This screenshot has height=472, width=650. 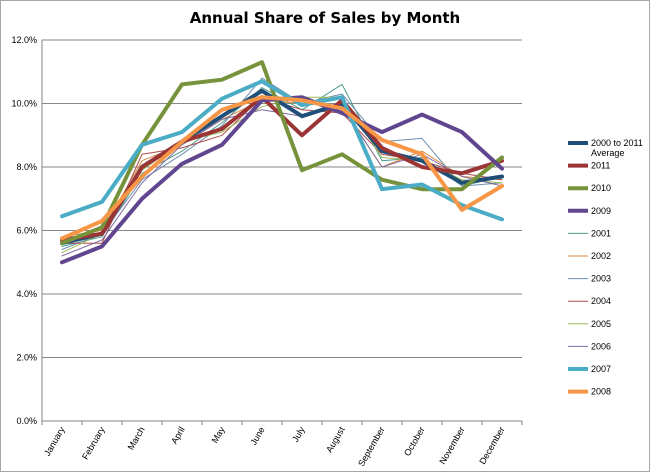 What do you see at coordinates (414, 441) in the screenshot?
I see `x-tick-label: October` at bounding box center [414, 441].